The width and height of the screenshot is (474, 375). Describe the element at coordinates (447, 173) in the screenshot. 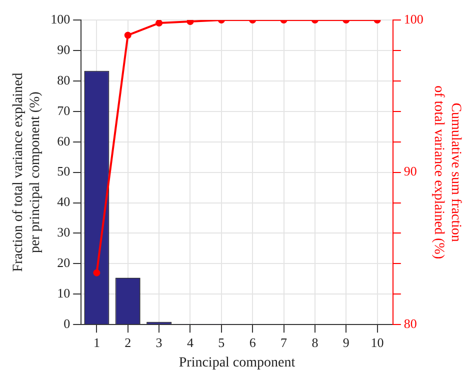

I see `y2-axis-title: Cumulative sum fraction of total variance explained (%)` at that location.